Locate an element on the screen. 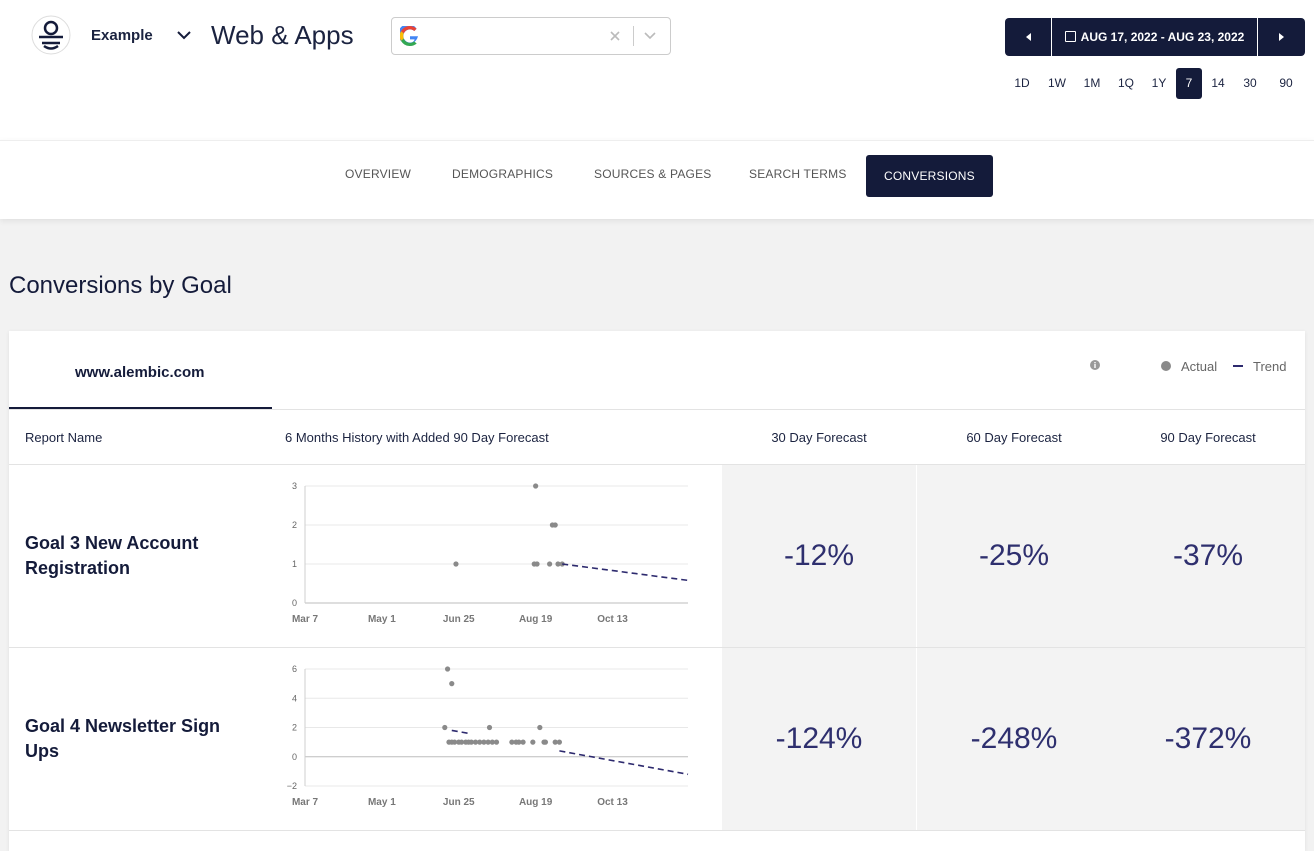  history-chart: −2 0 2 4 6 Mar 7 May 1 Jun 25 Aug 19 Oct 13 is located at coordinates (488, 736).